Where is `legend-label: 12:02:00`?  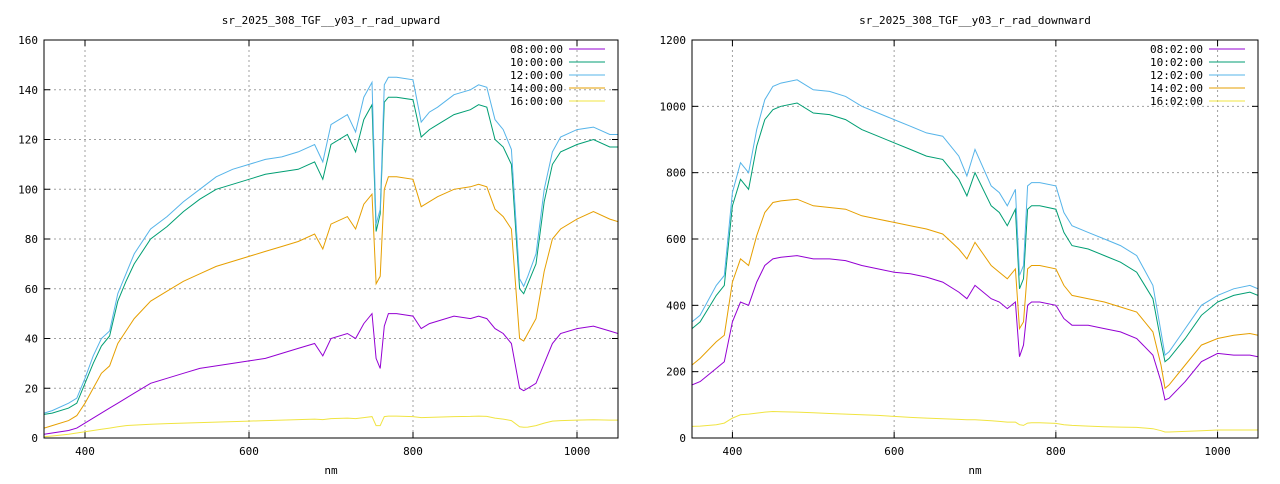
legend-label: 12:02:00 is located at coordinates (1176, 75).